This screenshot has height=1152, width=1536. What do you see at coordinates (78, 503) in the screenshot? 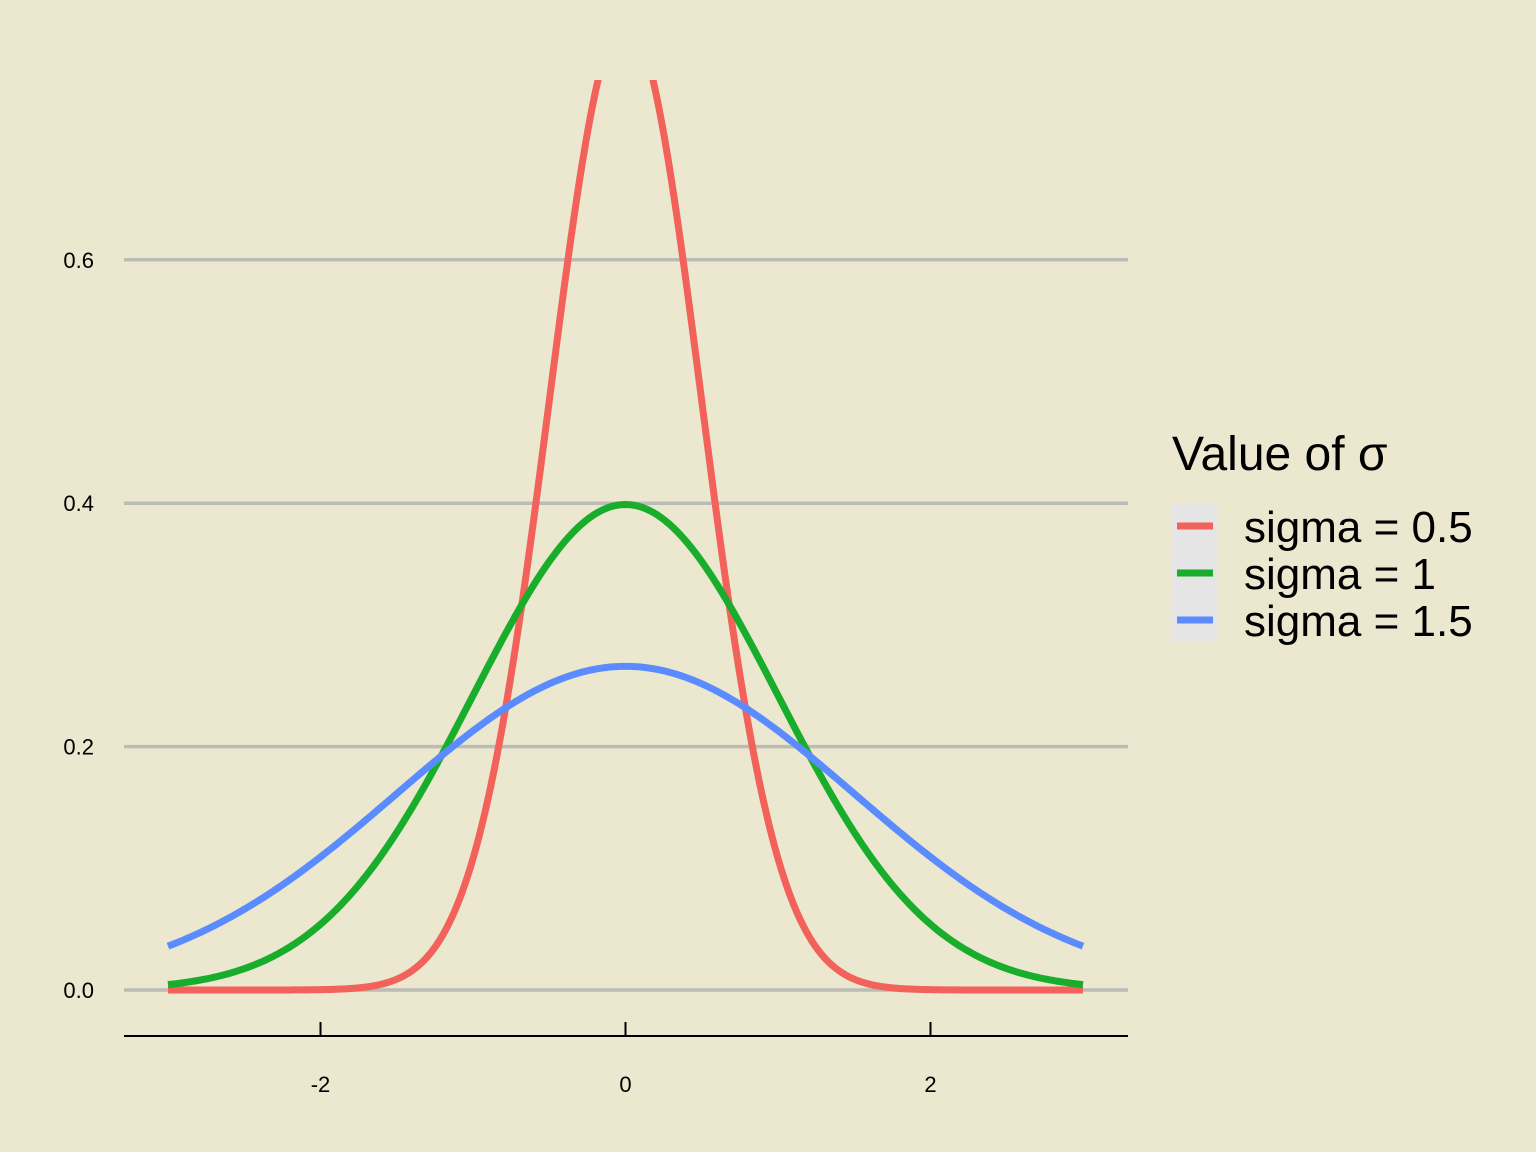
I see `y-tick-label: 0.4` at bounding box center [78, 503].